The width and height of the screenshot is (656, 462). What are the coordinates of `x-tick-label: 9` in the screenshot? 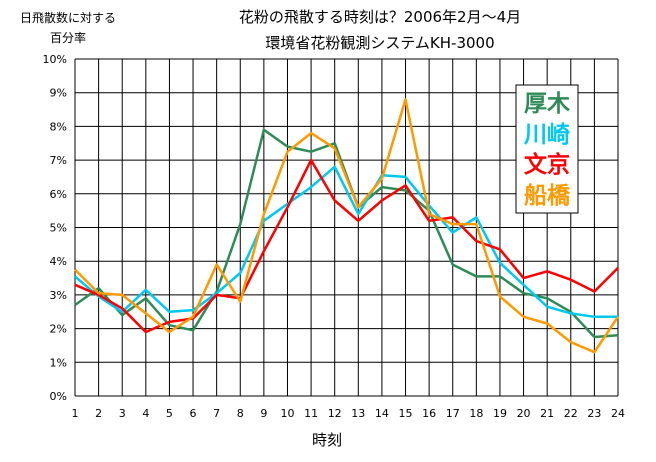 It's located at (263, 413).